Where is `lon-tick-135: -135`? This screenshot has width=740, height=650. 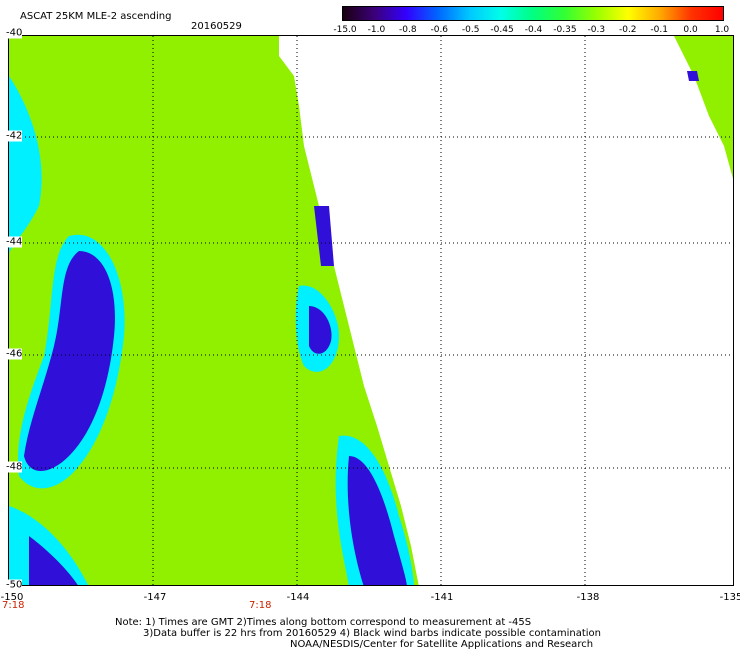 lon-tick-135: -135 is located at coordinates (729, 597).